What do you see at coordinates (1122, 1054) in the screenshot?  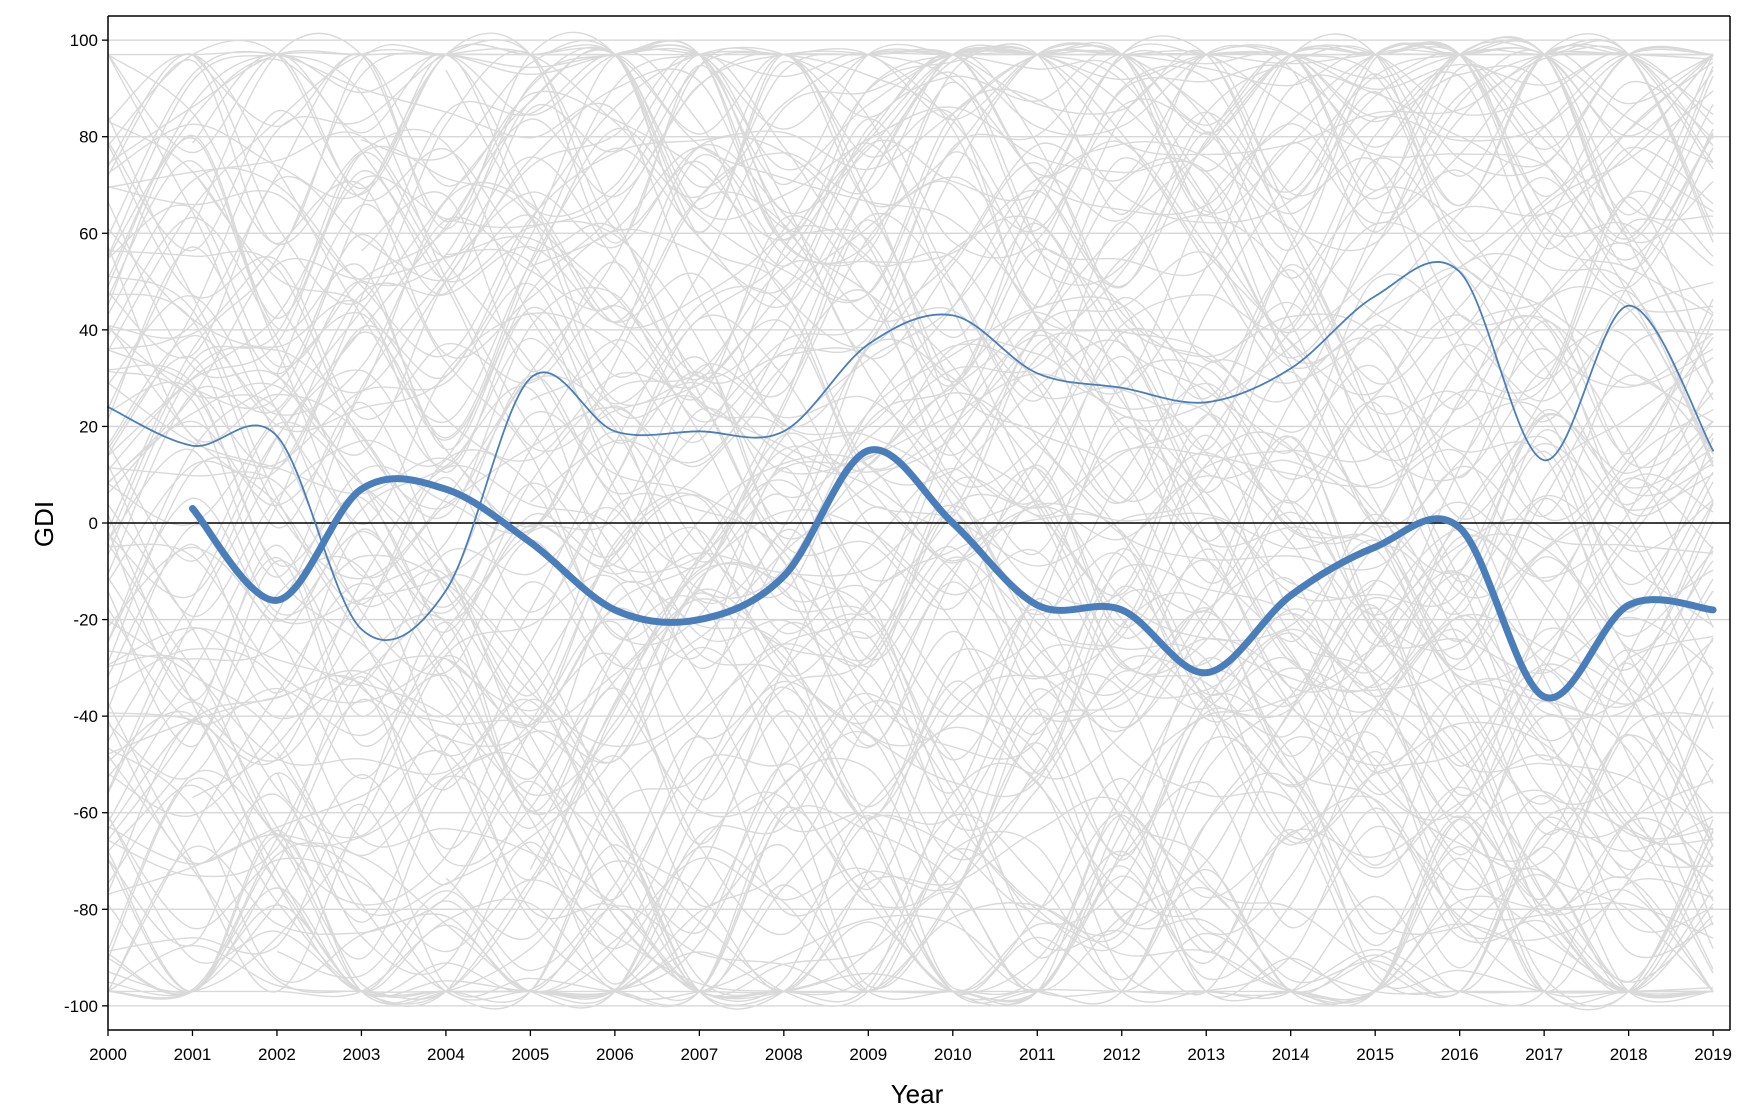 I see `x-tick-label: 2012` at bounding box center [1122, 1054].